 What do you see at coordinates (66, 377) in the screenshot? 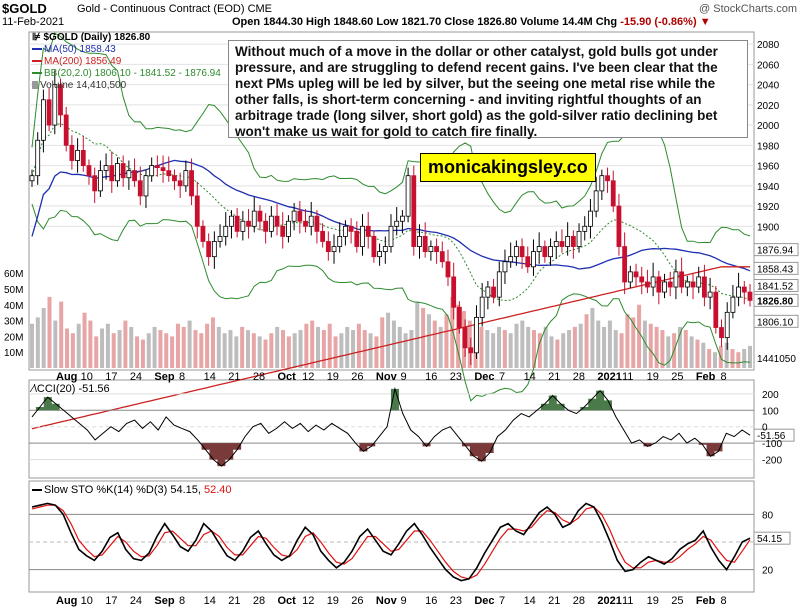
I see `price-x-tick: Aug` at bounding box center [66, 377].